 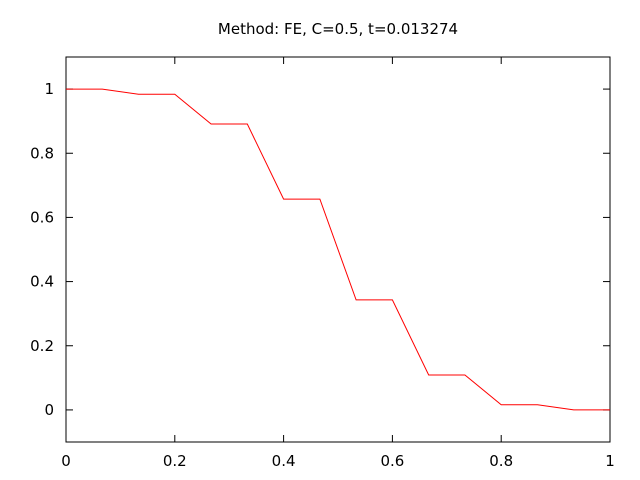 What do you see at coordinates (49, 410) in the screenshot?
I see `y-tick-label: 0` at bounding box center [49, 410].